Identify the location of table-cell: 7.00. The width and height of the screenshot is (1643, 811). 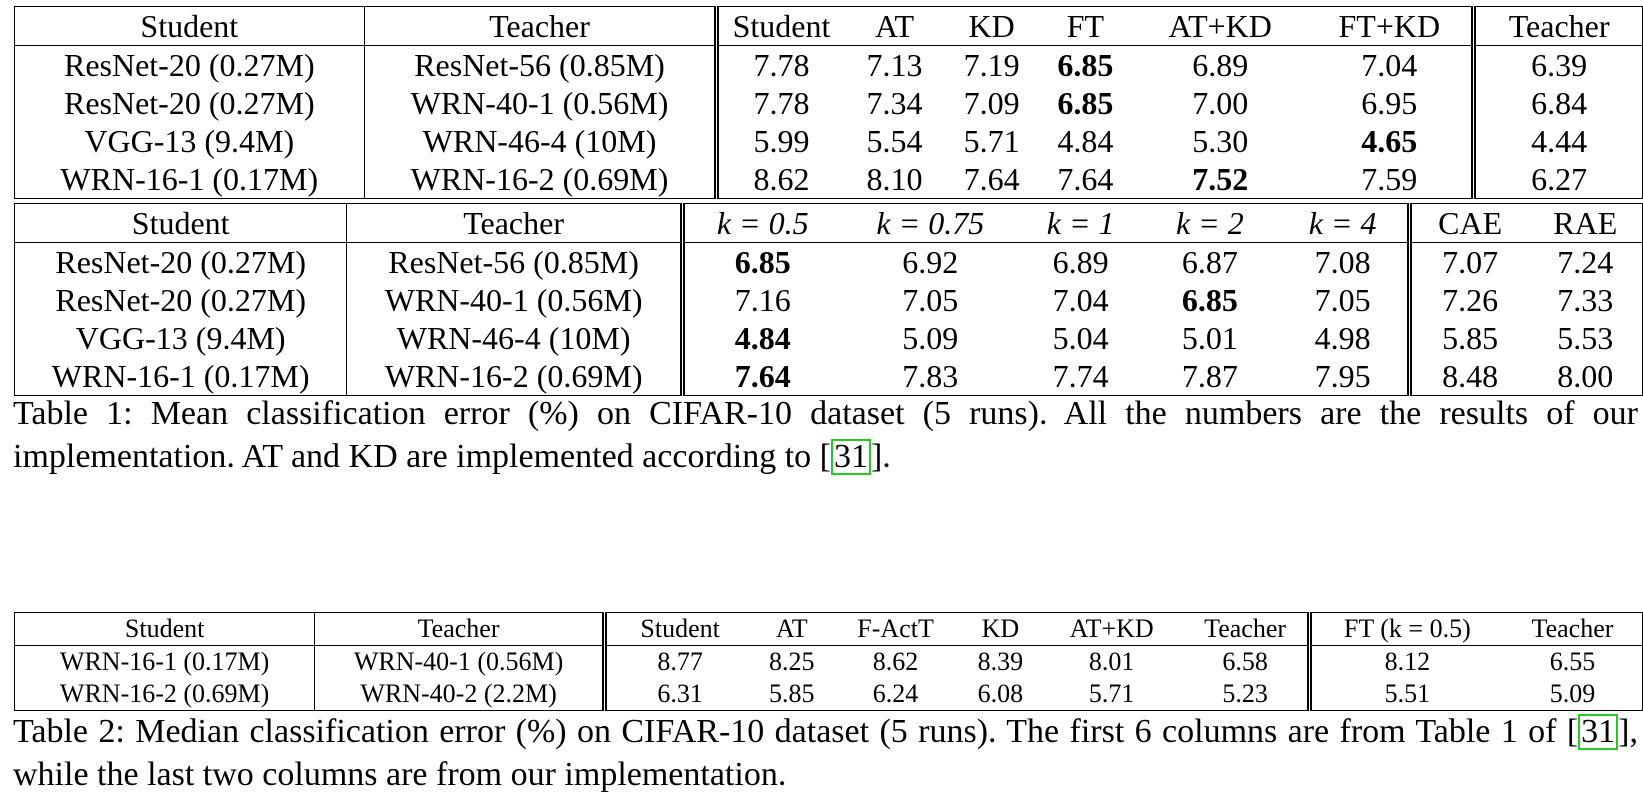
(1220, 102).